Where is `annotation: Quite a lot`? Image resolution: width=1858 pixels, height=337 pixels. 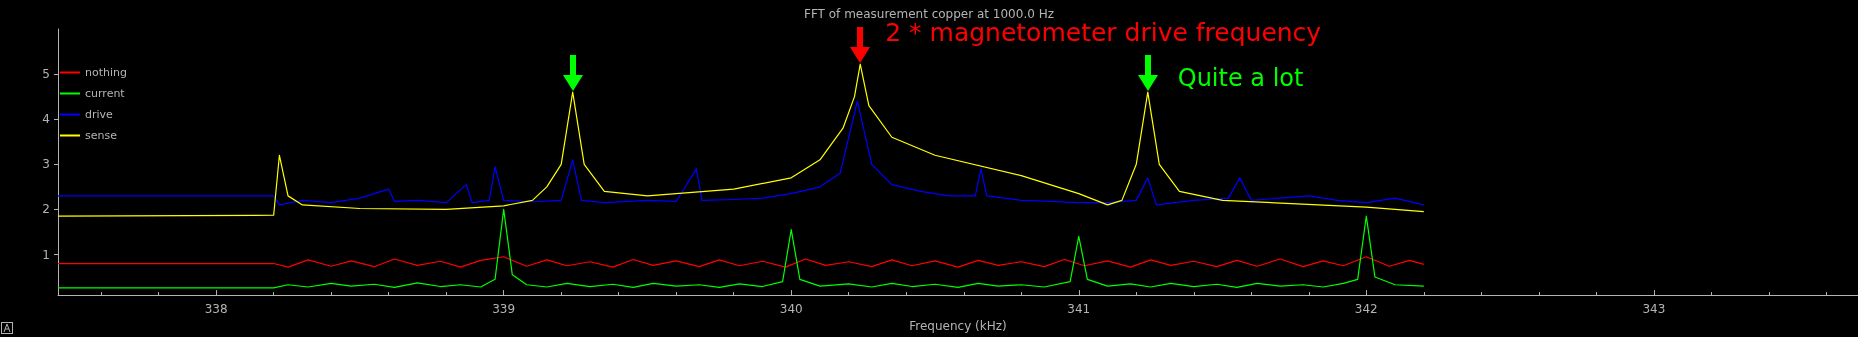 annotation: Quite a lot is located at coordinates (1240, 78).